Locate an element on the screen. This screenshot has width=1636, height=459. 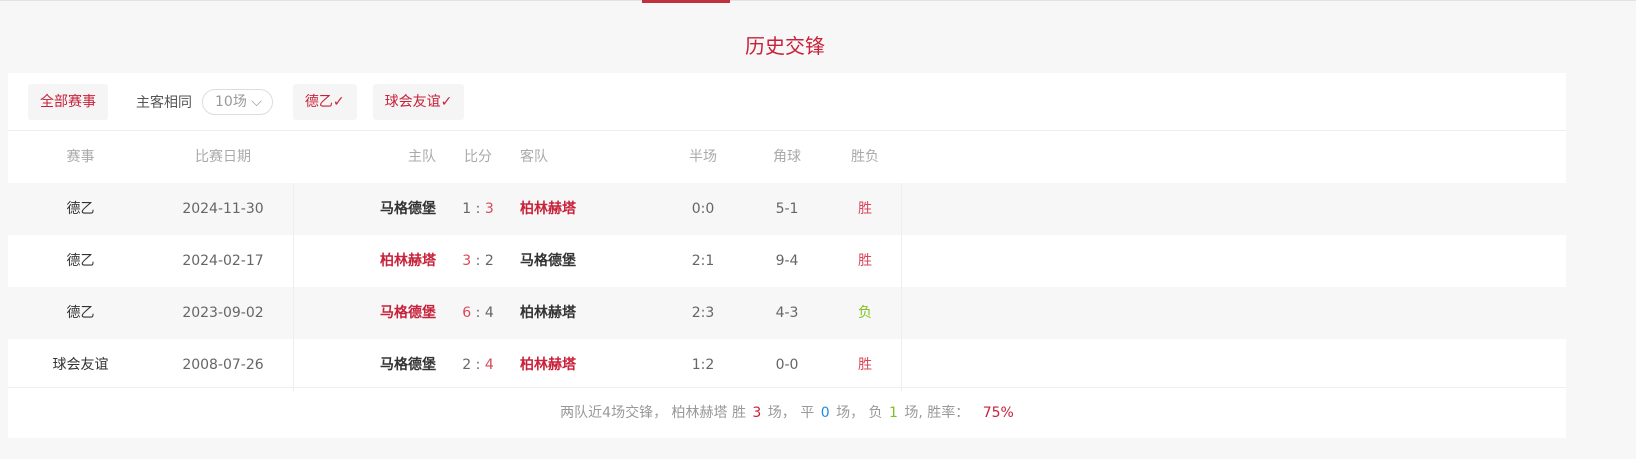
home-team: 柏林赫塔 is located at coordinates (408, 261).